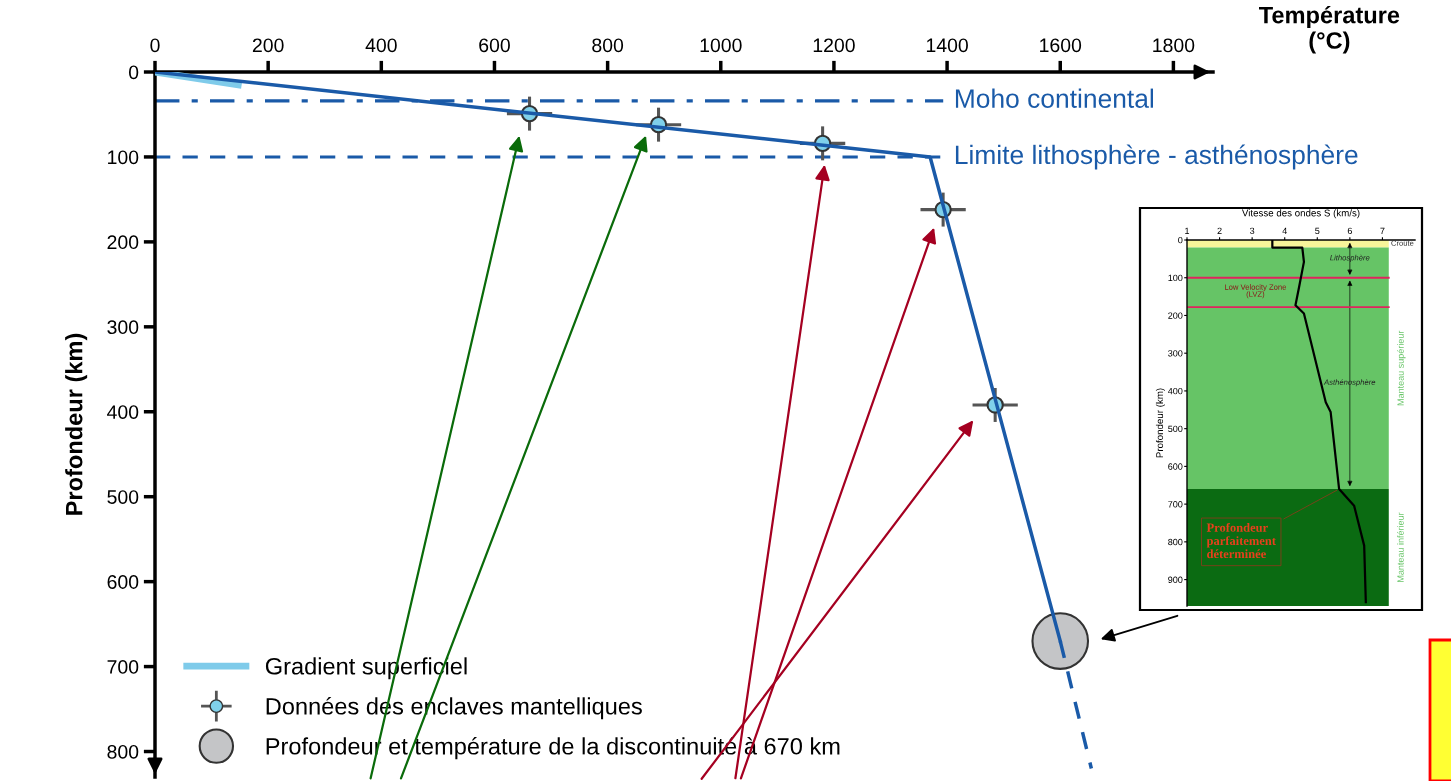 The height and width of the screenshot is (781, 1451). What do you see at coordinates (1156, 157) in the screenshot?
I see `ref-line-label: Limite lithosphère - asthénosphère` at bounding box center [1156, 157].